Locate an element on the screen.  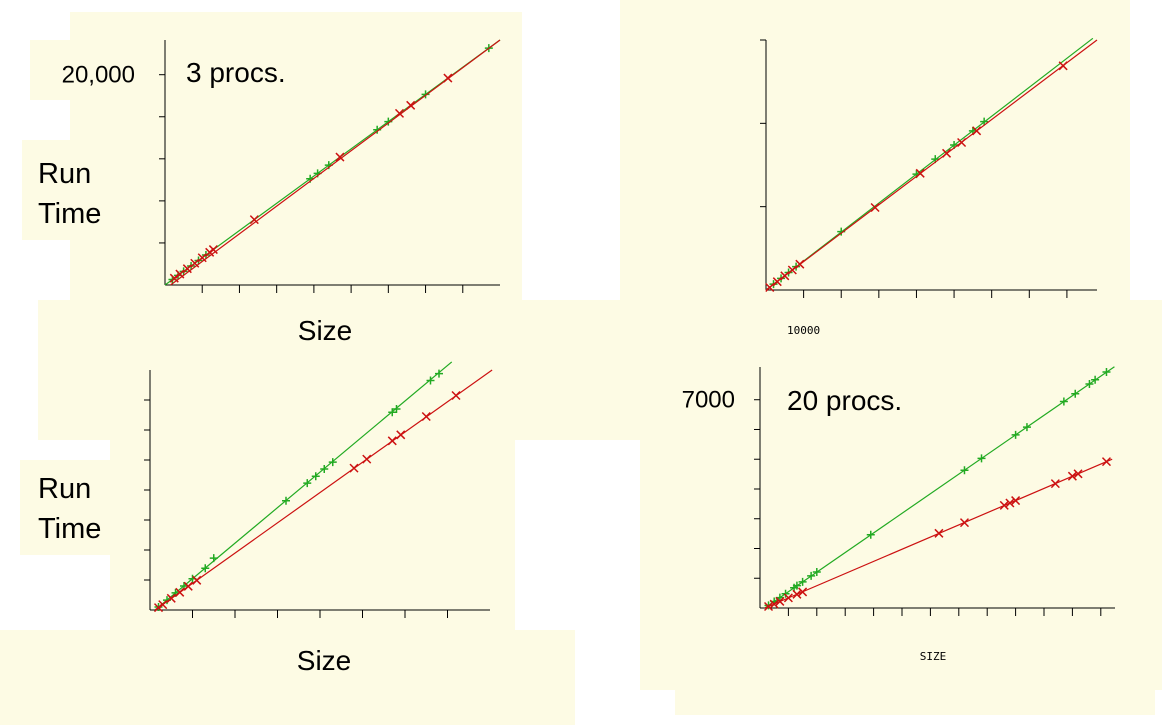
y-tick-label: 7000 is located at coordinates (708, 400).